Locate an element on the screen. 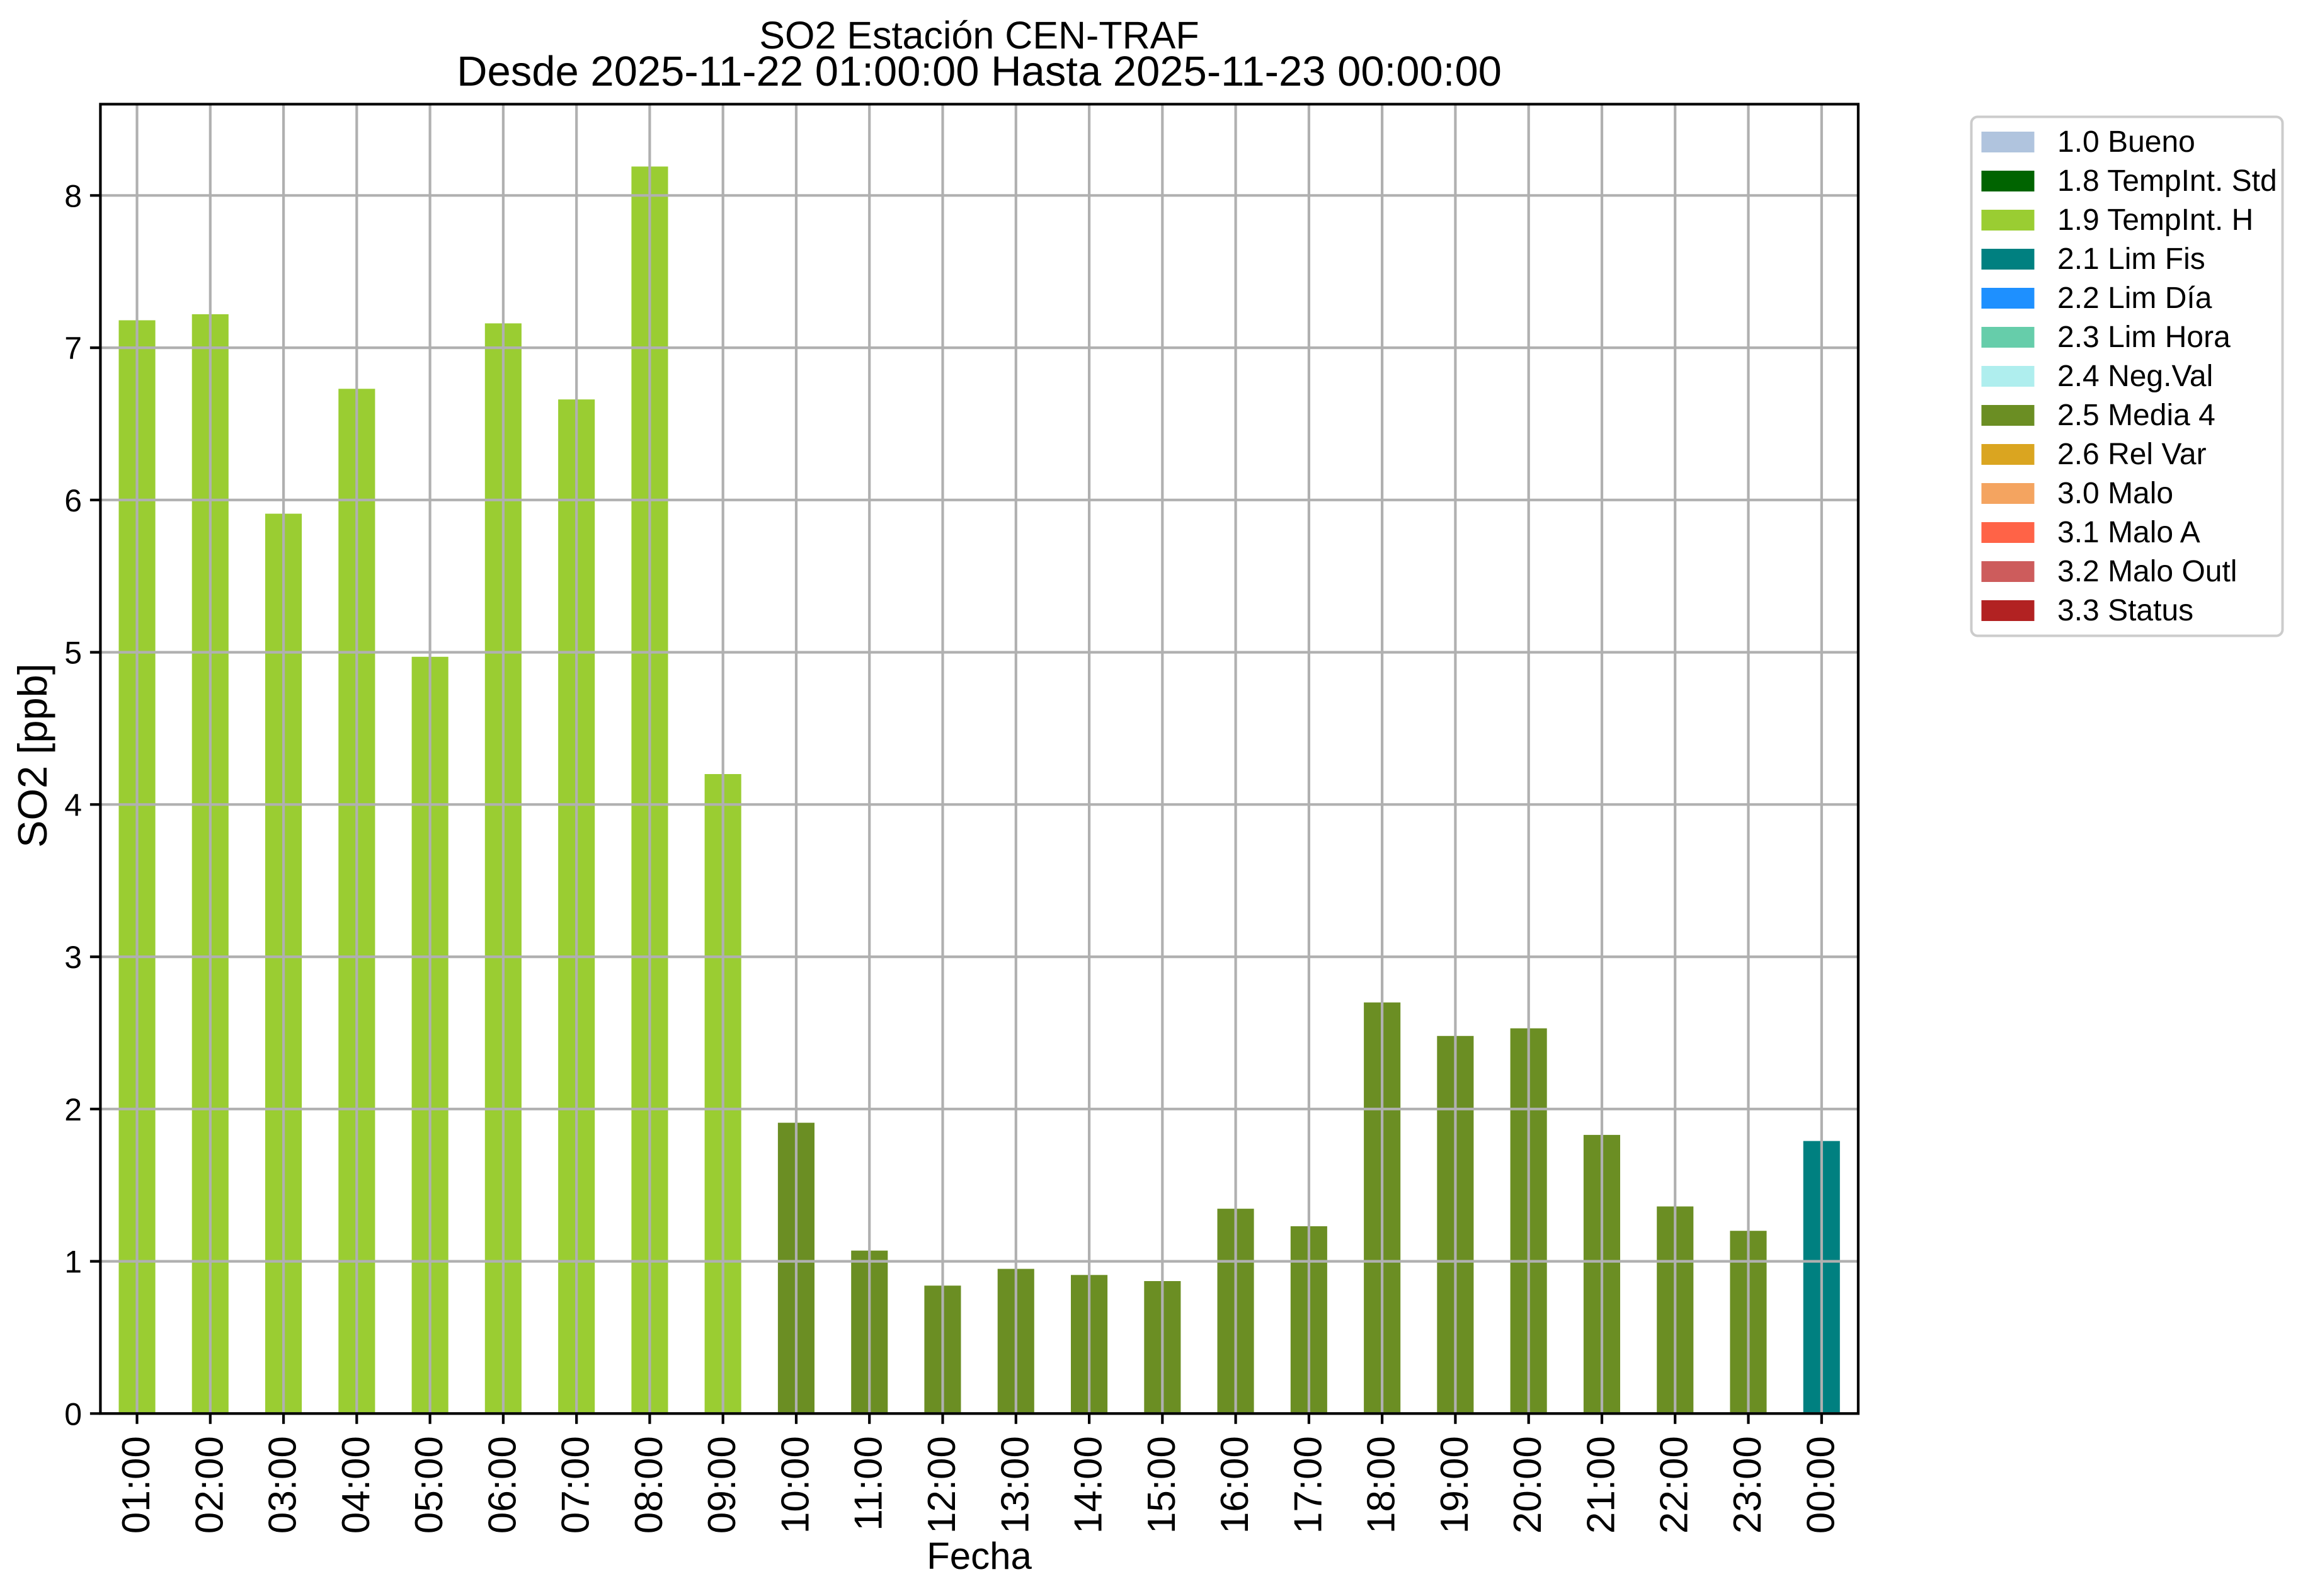  svg-text: 09:00 is located at coordinates (722, 1485).